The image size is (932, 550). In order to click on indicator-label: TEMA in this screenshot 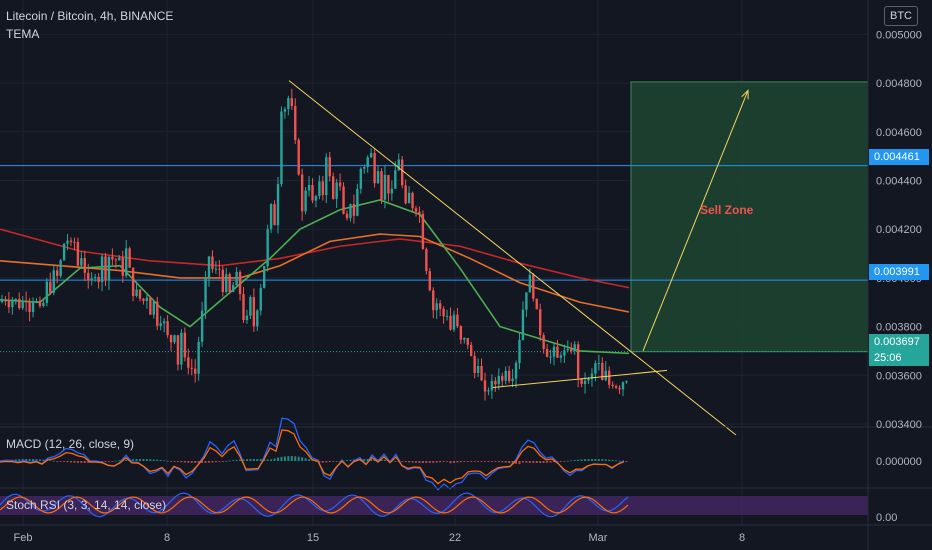, I will do `click(23, 34)`.